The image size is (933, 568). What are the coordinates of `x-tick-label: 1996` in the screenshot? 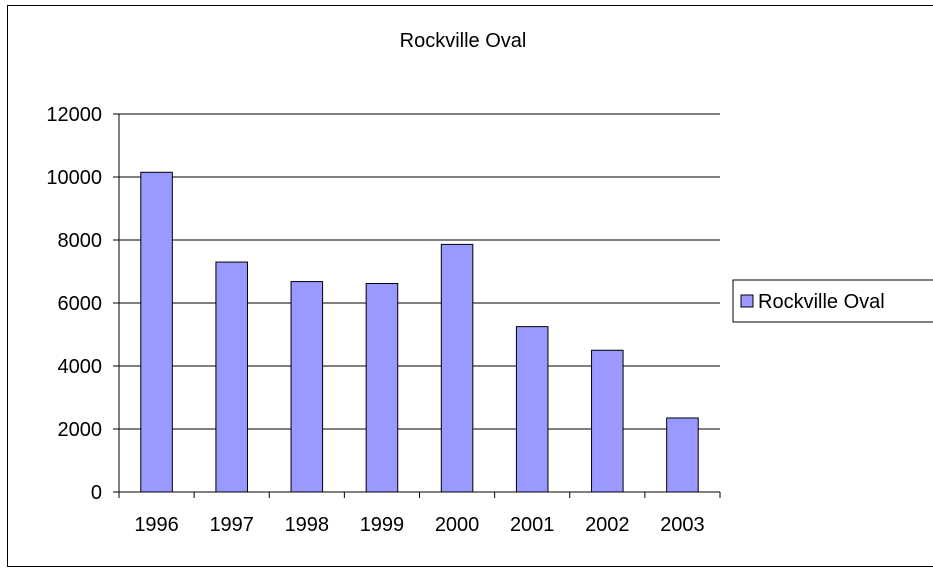 It's located at (156, 525).